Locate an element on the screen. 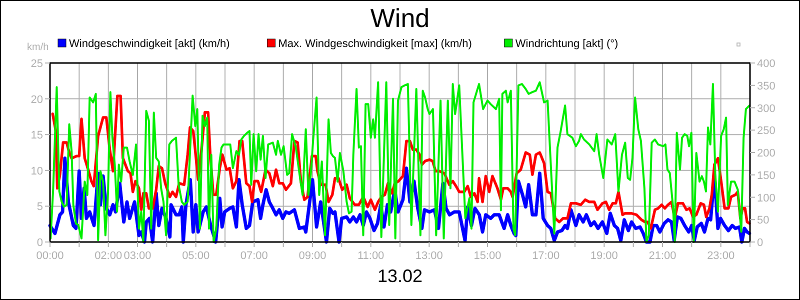 The width and height of the screenshot is (800, 300). y2-tick-label: 300 is located at coordinates (766, 108).